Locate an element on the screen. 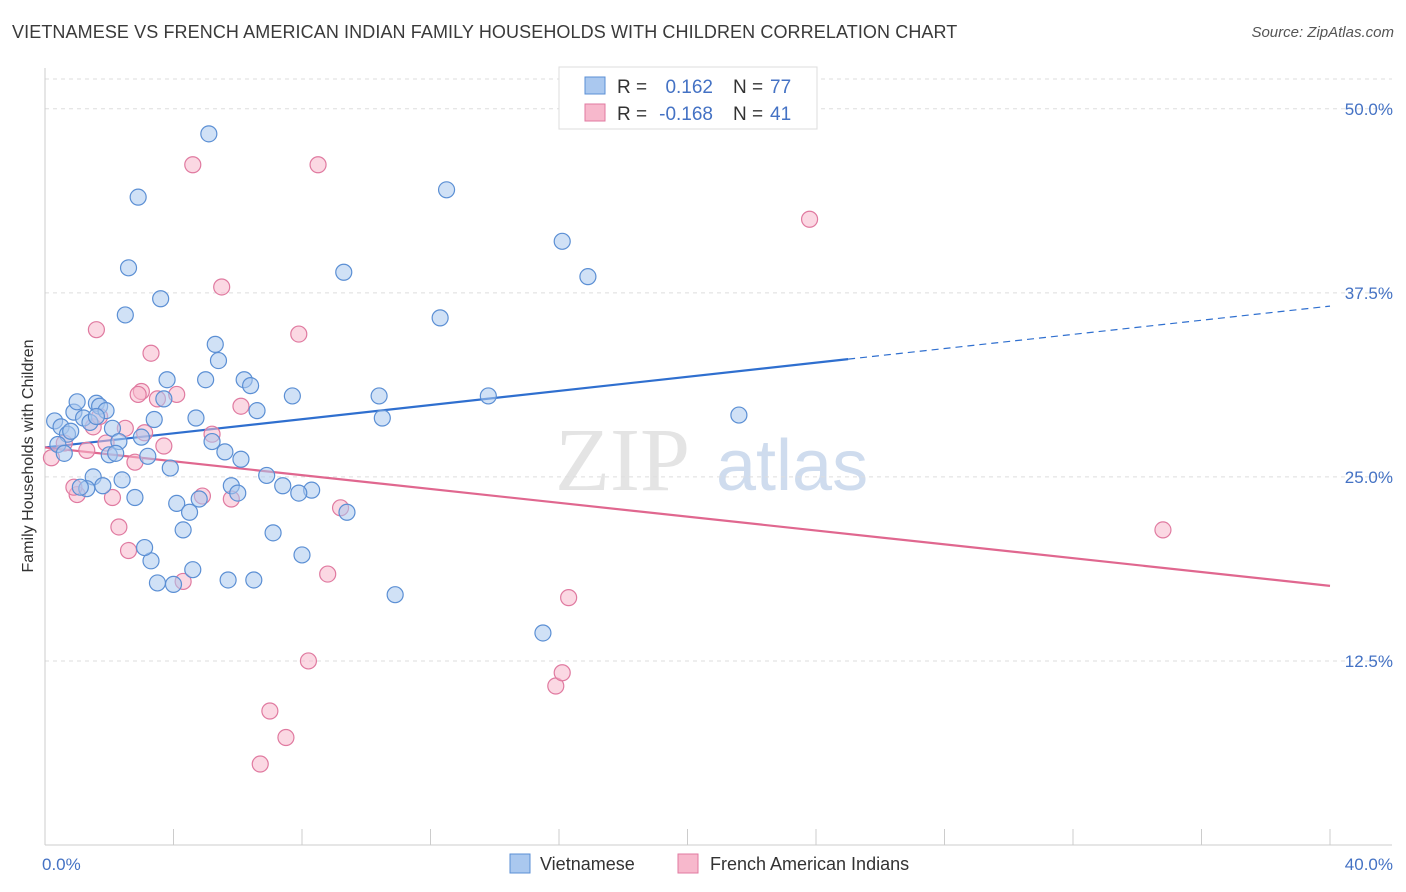 The width and height of the screenshot is (1406, 892). legend-r-value-1: 0.162 is located at coordinates (689, 87).